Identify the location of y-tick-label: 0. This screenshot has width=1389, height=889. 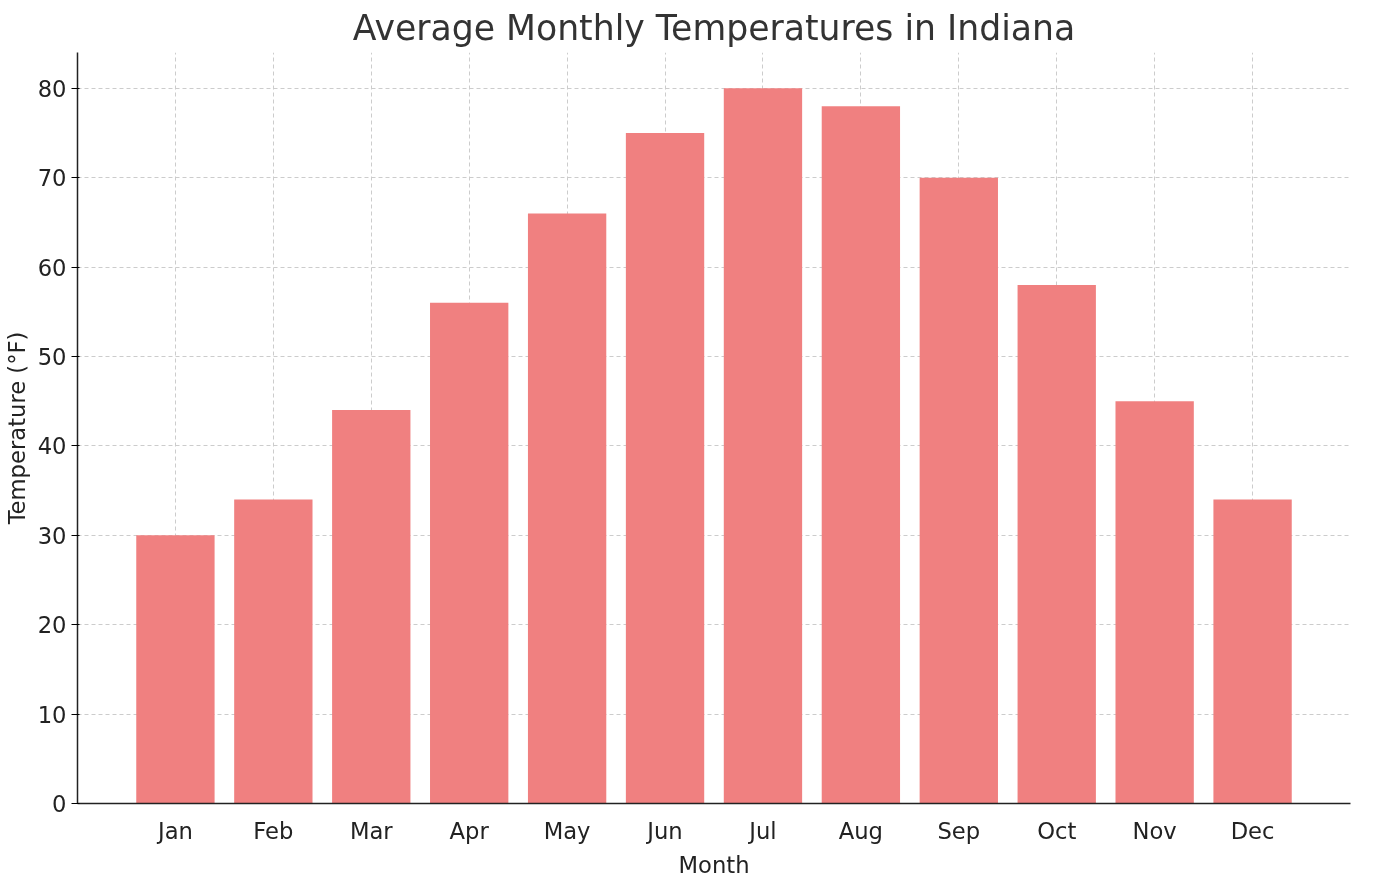
(59, 804).